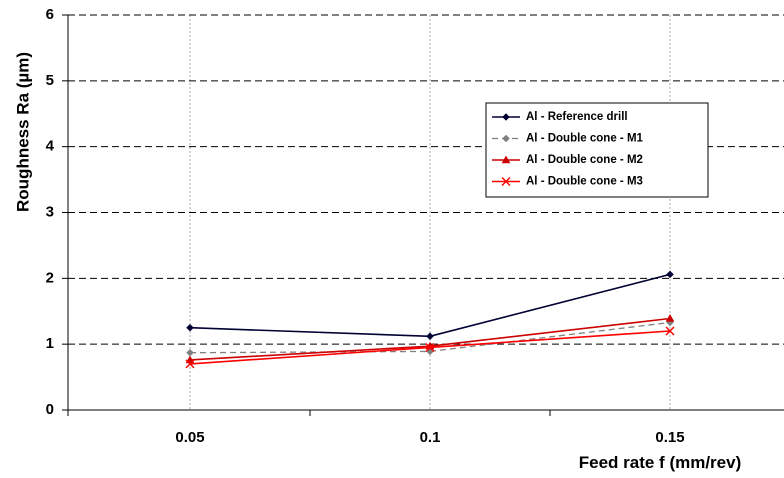  Describe the element at coordinates (50, 80) in the screenshot. I see `y-tick-label-5: 5` at that location.